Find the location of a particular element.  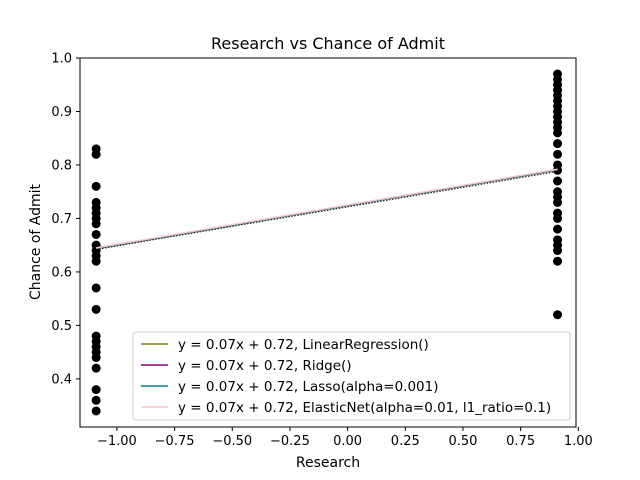

y-tick-label: 0.8 is located at coordinates (61, 165).